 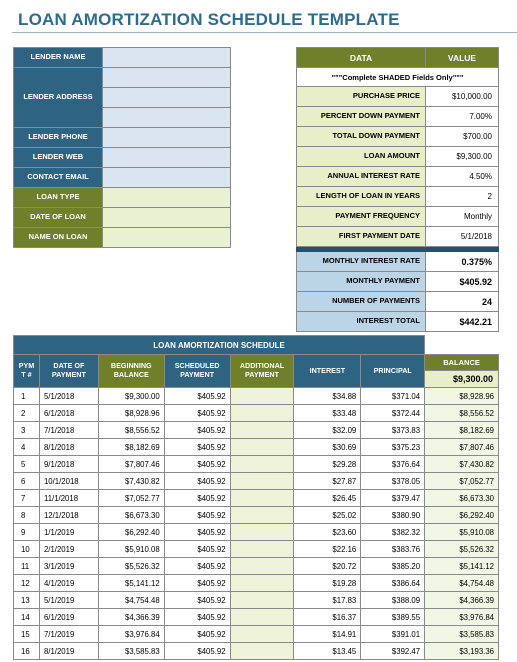 What do you see at coordinates (68, 396) in the screenshot?
I see `payment-date-cell: 5/1/2018` at bounding box center [68, 396].